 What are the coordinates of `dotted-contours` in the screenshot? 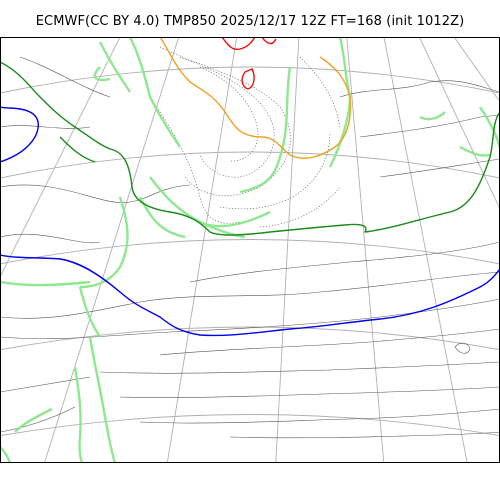 It's located at (245, 137).